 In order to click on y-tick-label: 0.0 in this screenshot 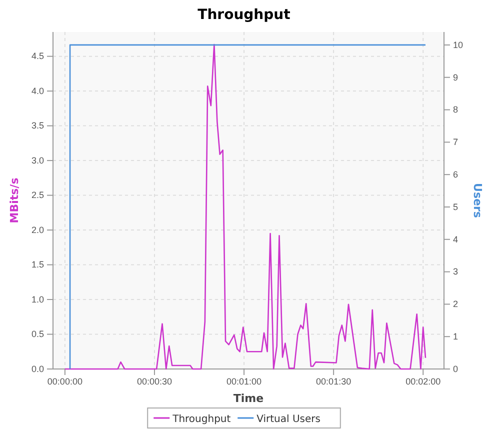, I will do `click(37, 369)`.